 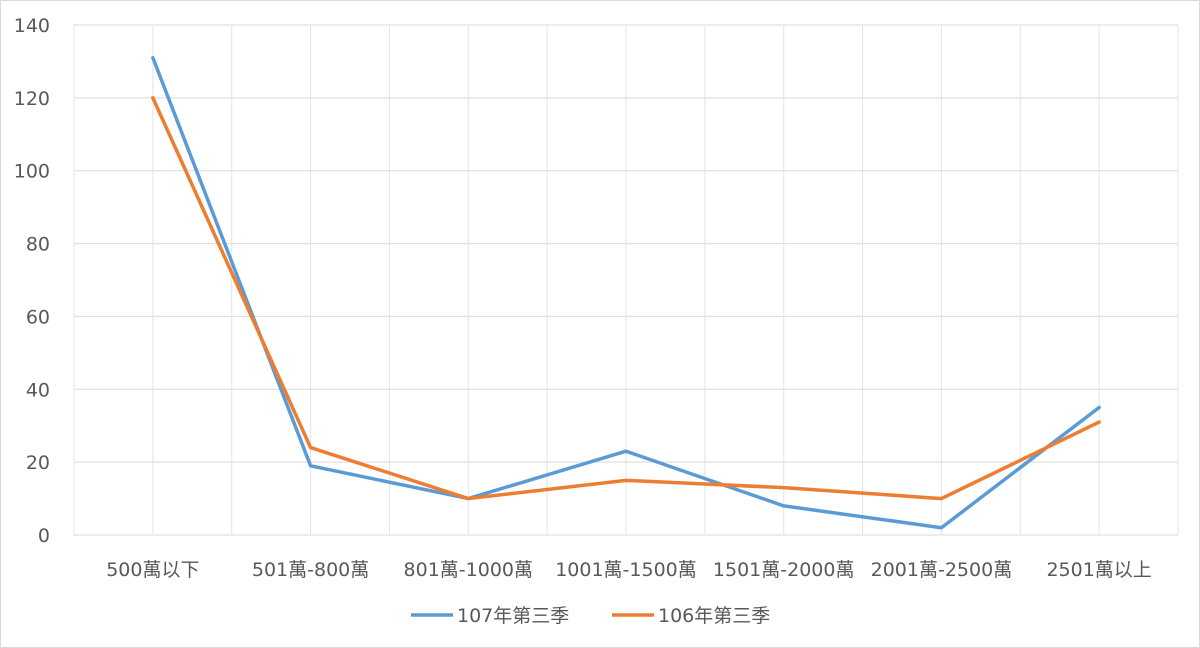 What do you see at coordinates (468, 570) in the screenshot?
I see `x-tick-label: 801萬-1000萬` at bounding box center [468, 570].